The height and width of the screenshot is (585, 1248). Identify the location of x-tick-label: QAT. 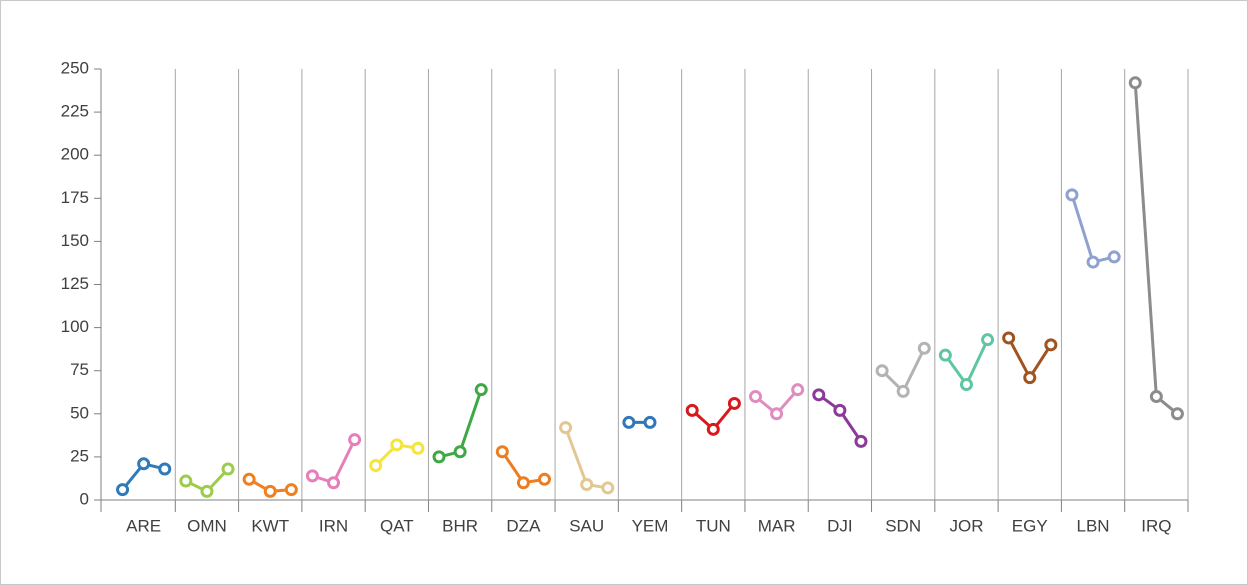
(397, 525).